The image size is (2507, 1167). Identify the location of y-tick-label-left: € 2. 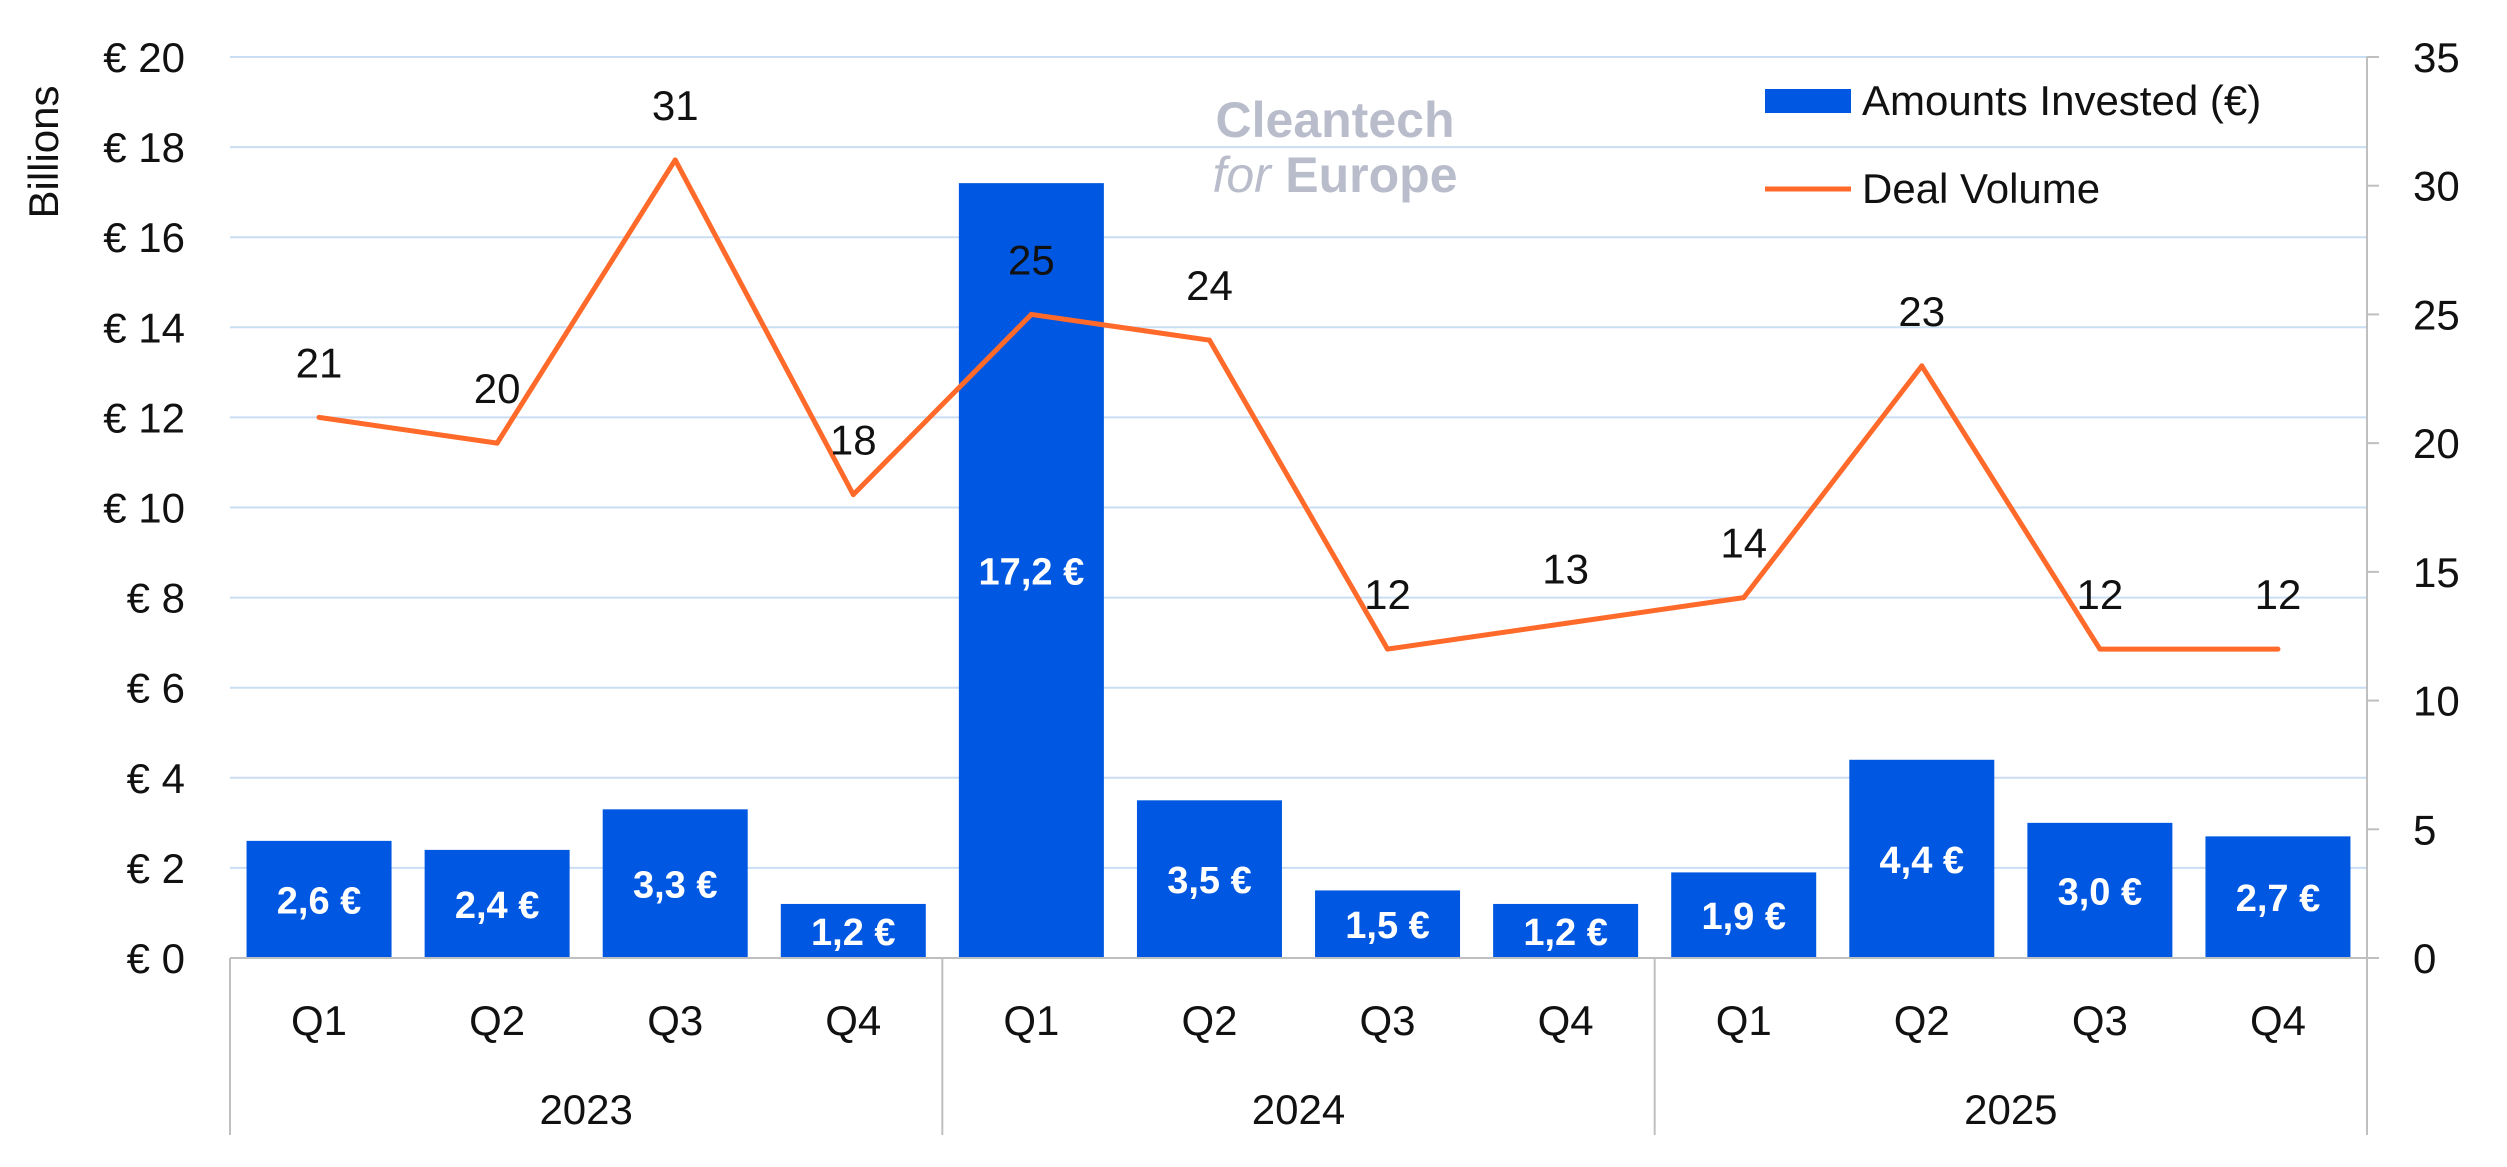
(156, 868).